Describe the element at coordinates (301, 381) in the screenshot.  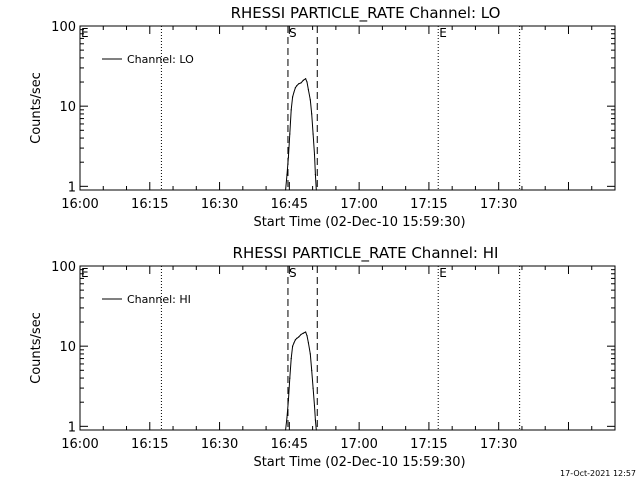
I see `series-line` at that location.